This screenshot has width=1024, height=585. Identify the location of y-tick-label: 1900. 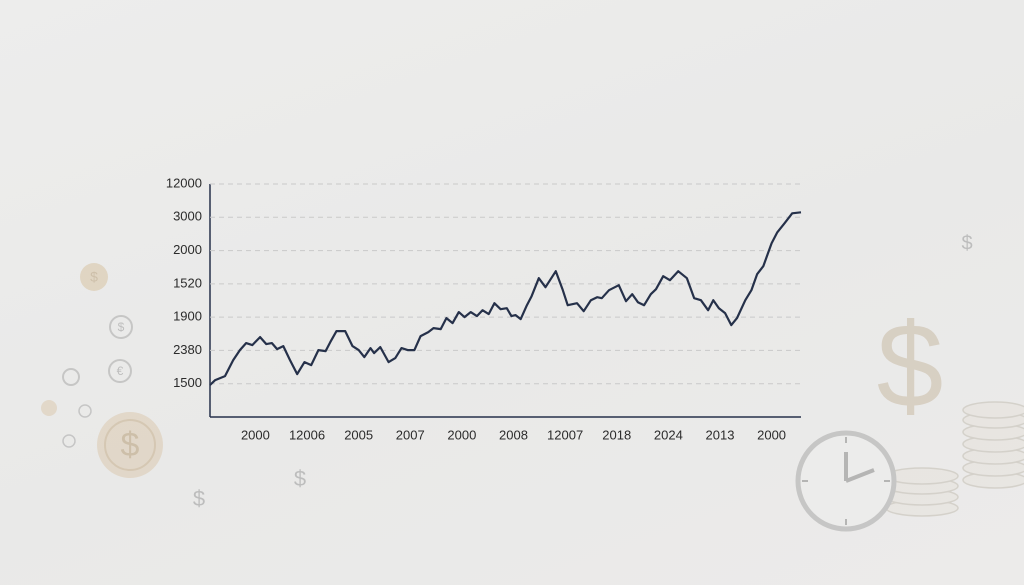
(187, 316).